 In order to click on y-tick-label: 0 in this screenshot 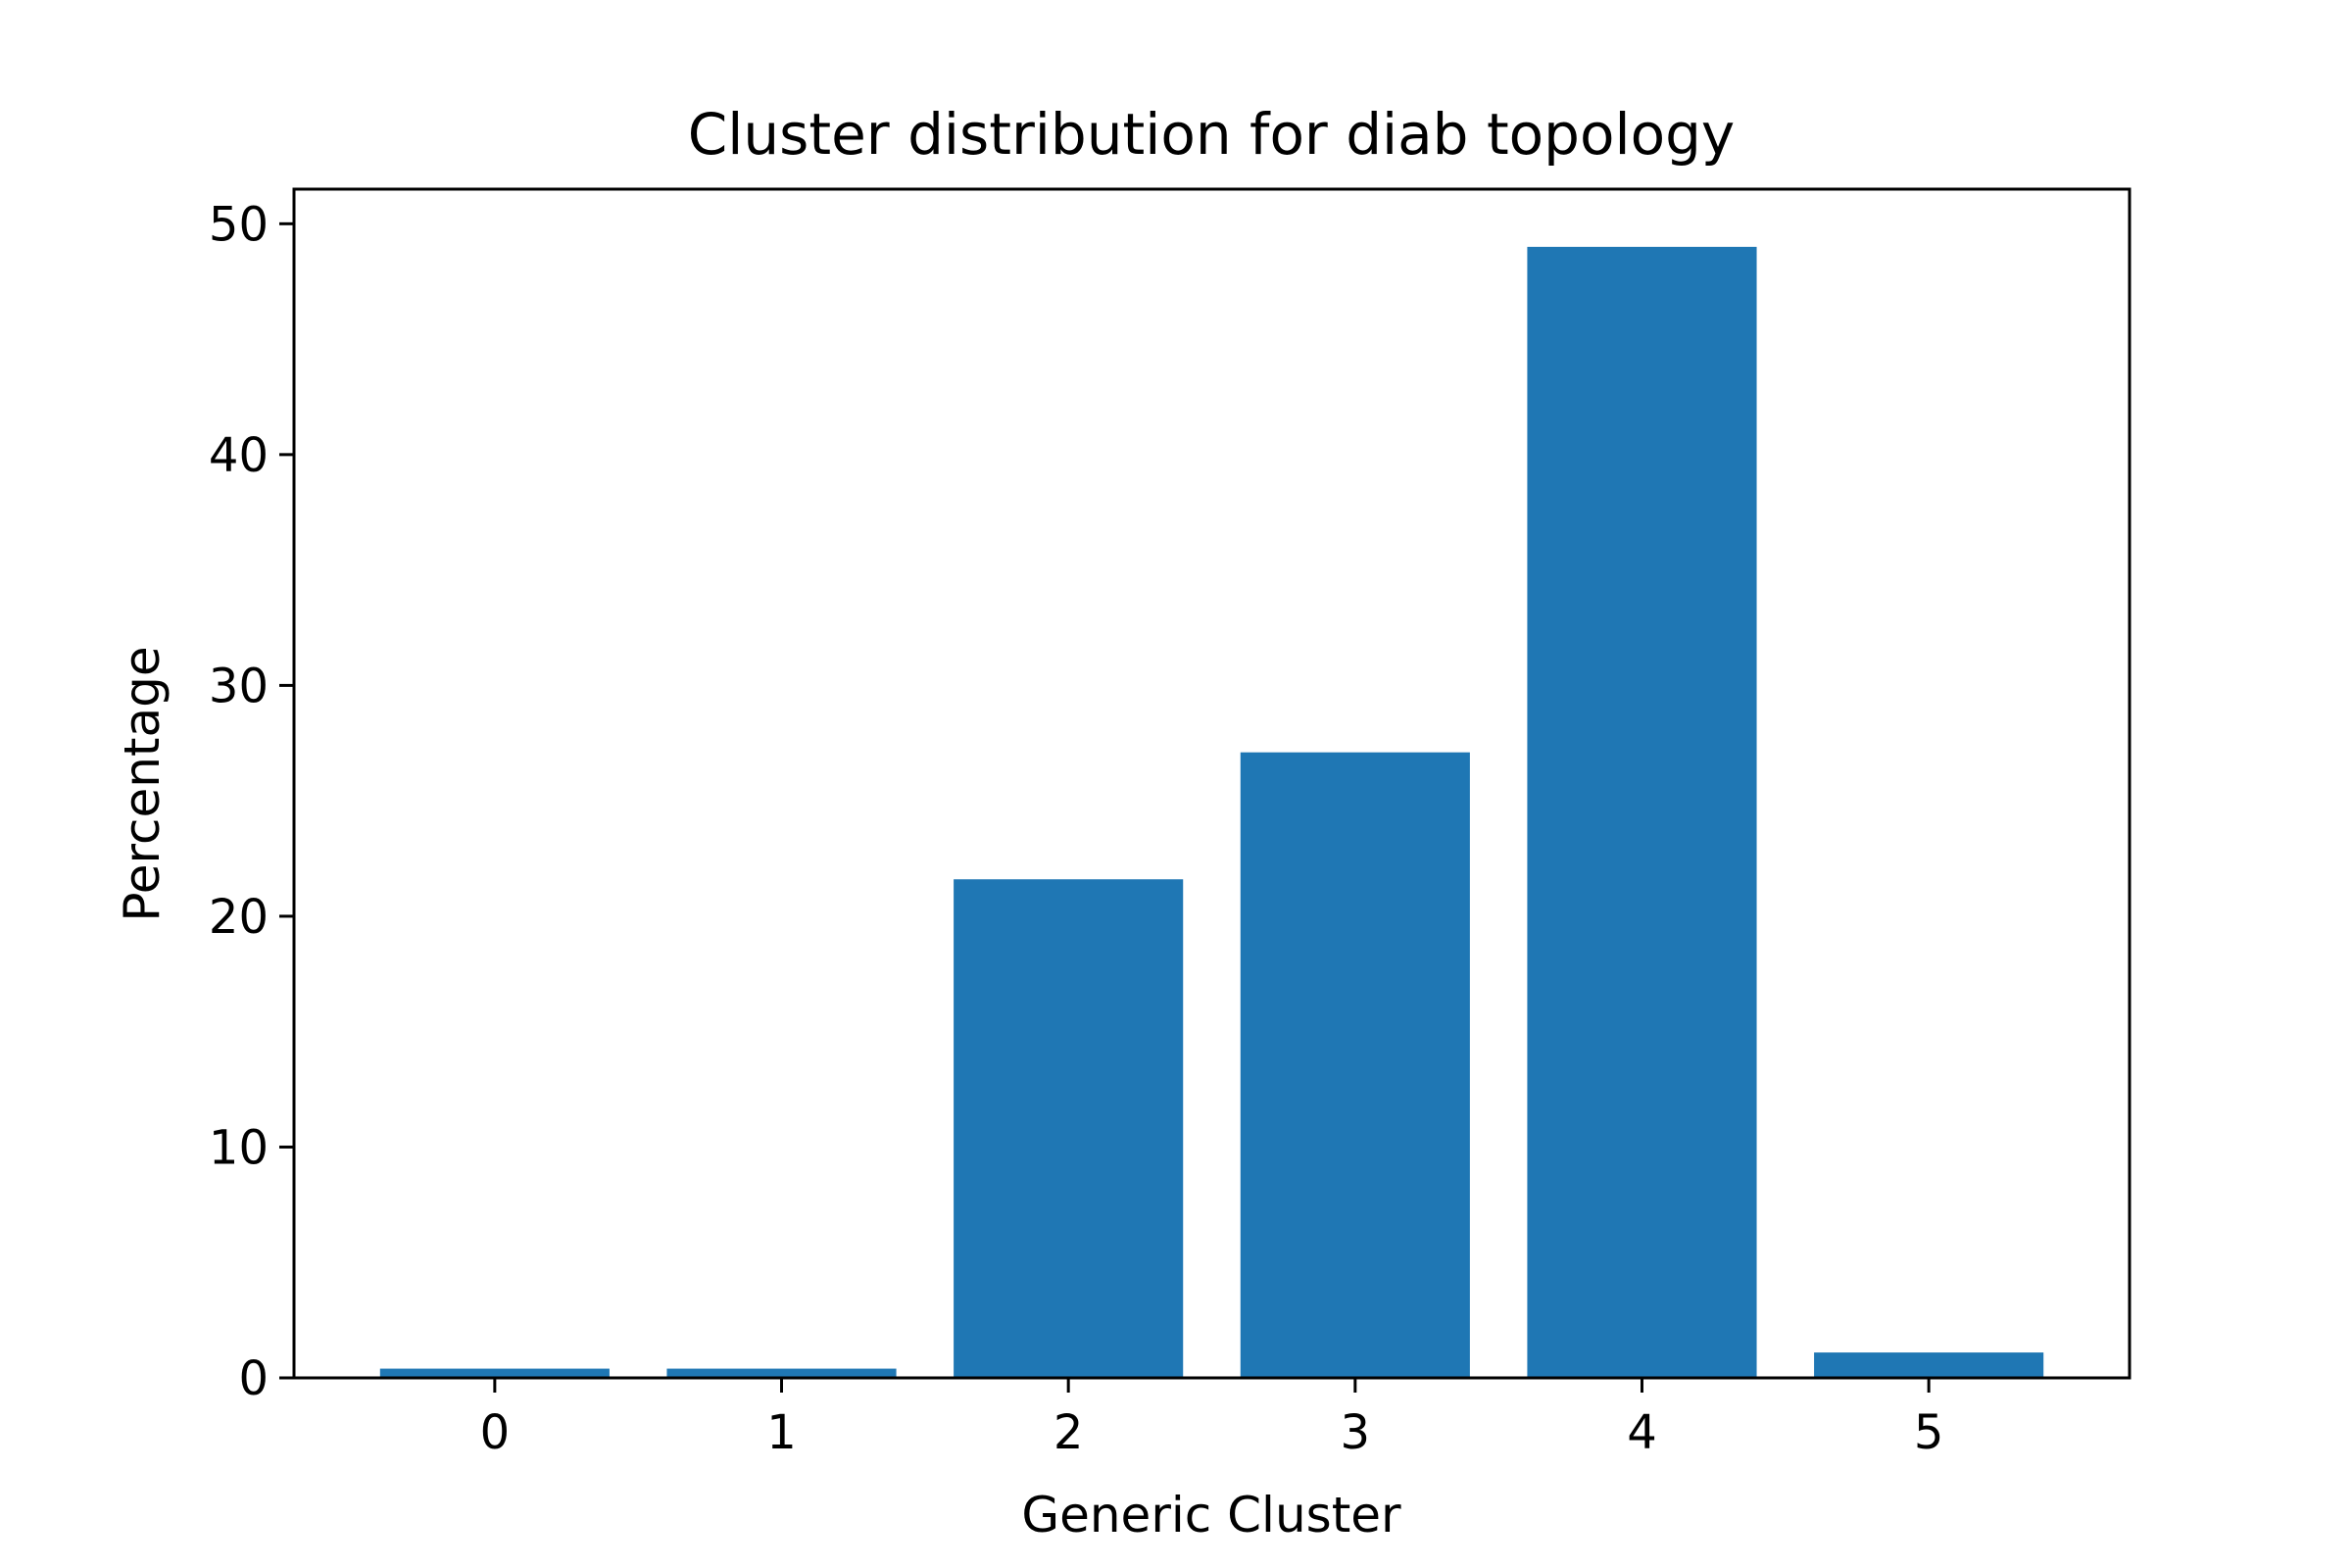, I will do `click(253, 1378)`.